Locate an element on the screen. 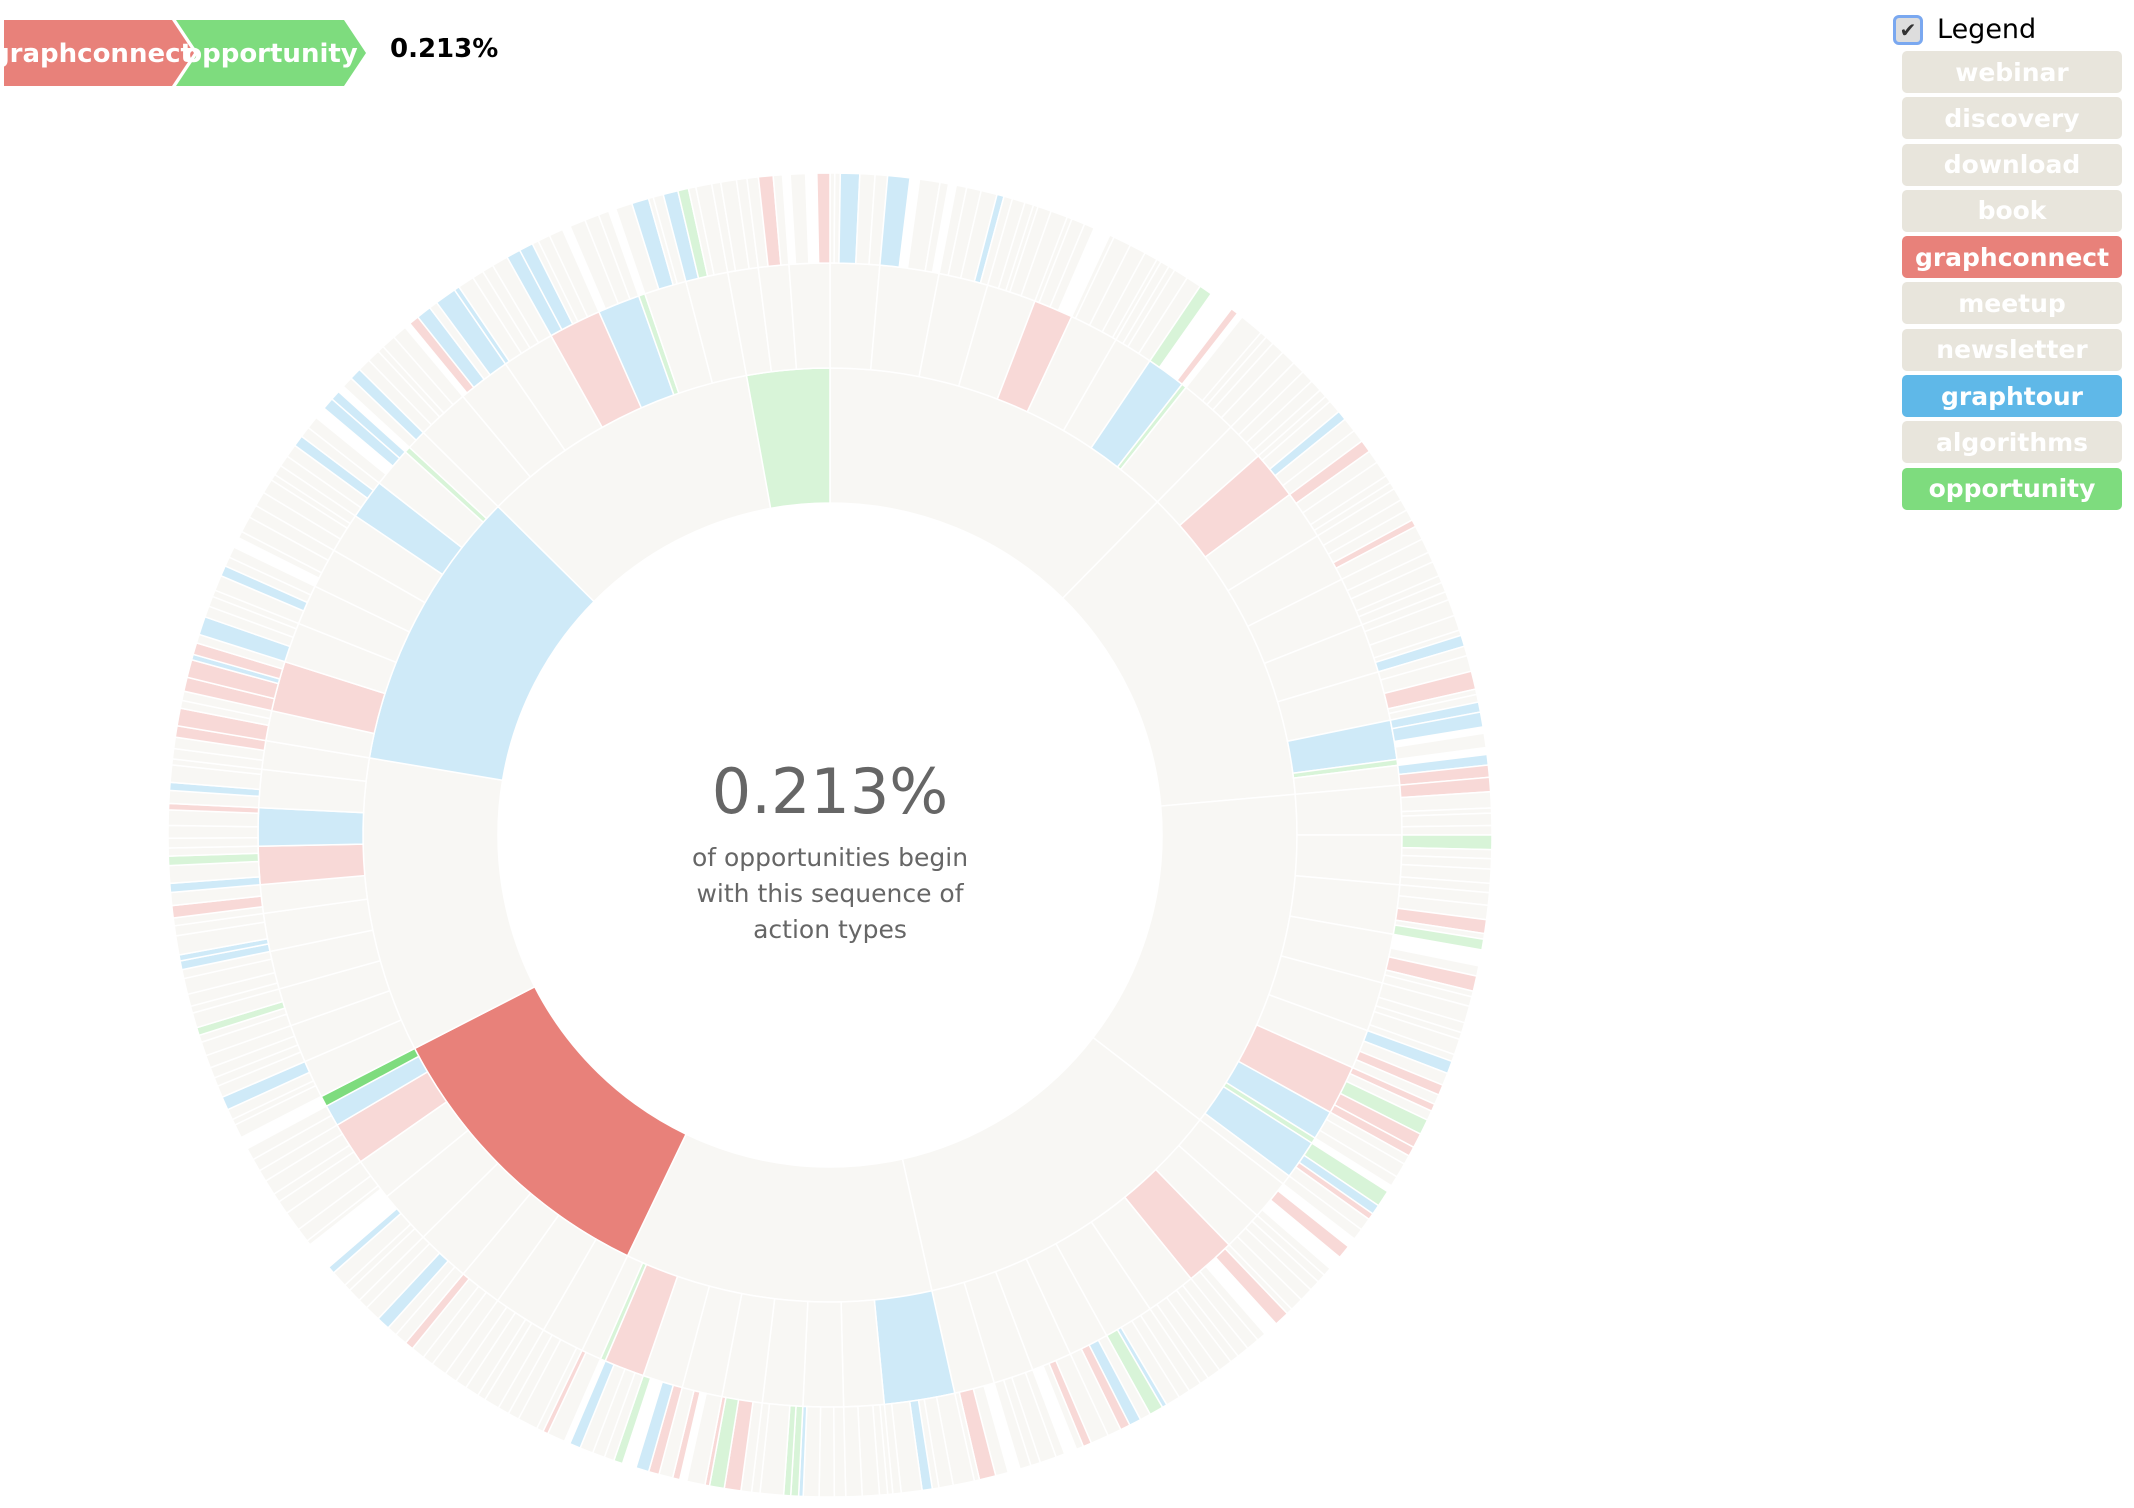 This screenshot has height=1508, width=2134. legend-toggle-label: Legend is located at coordinates (1987, 29).